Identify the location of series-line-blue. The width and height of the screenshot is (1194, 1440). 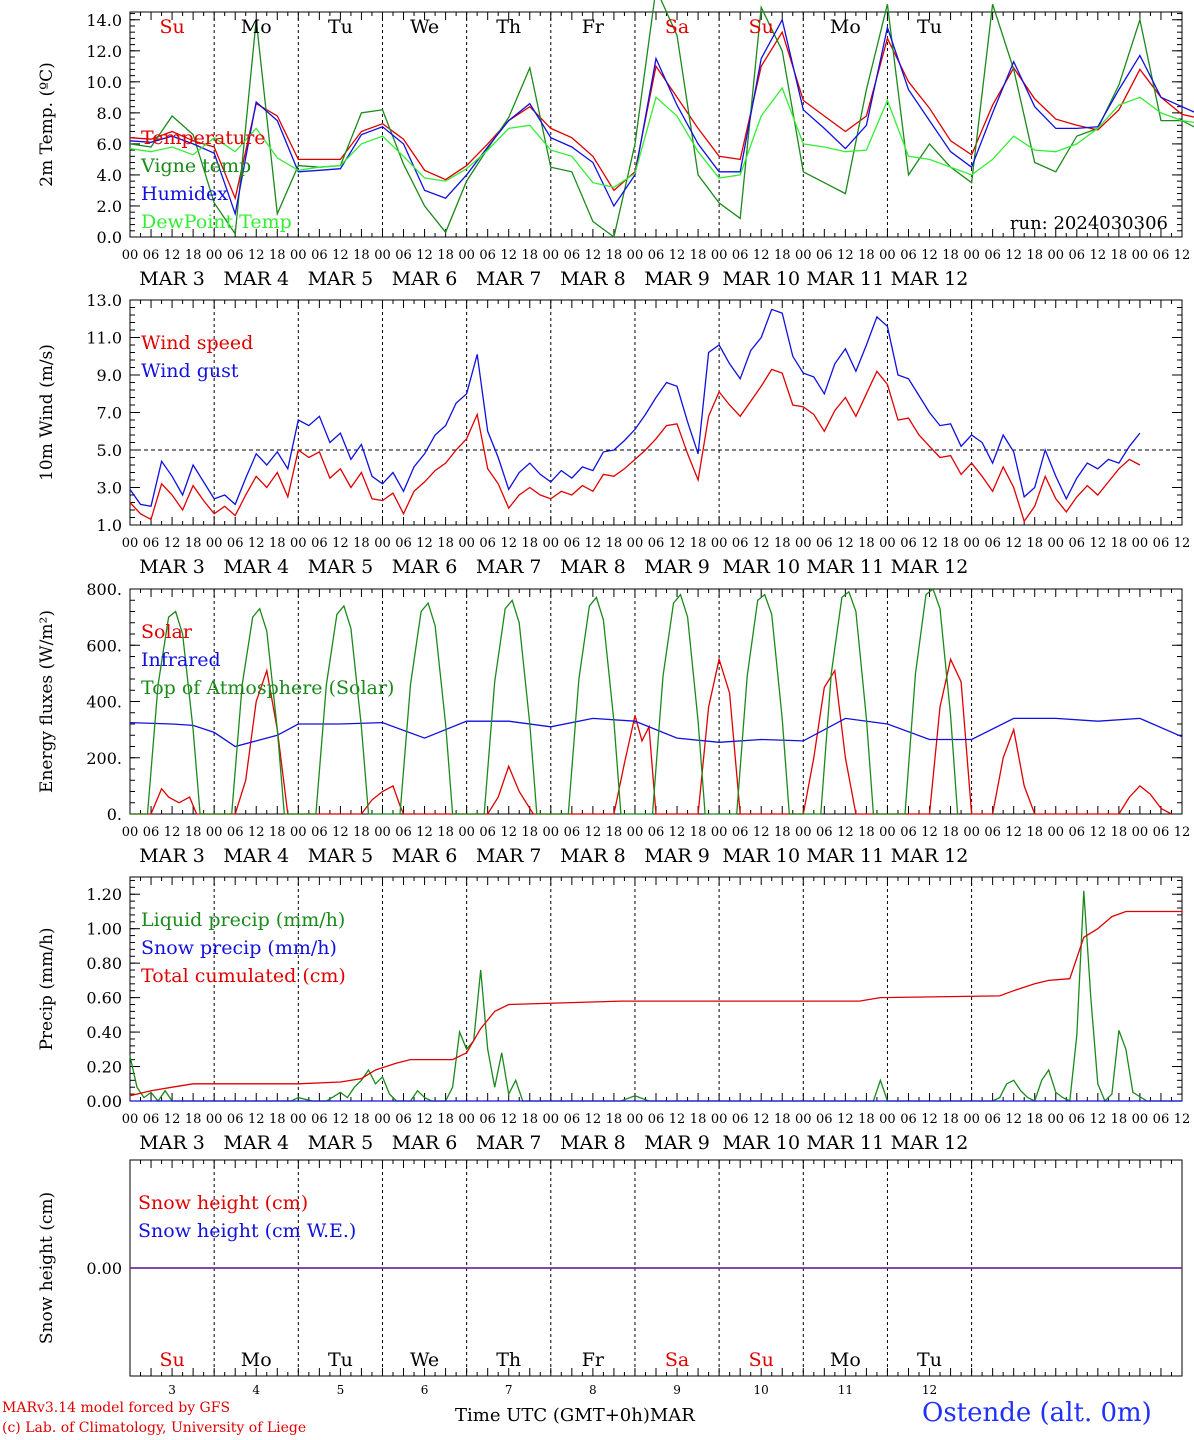
(656, 732).